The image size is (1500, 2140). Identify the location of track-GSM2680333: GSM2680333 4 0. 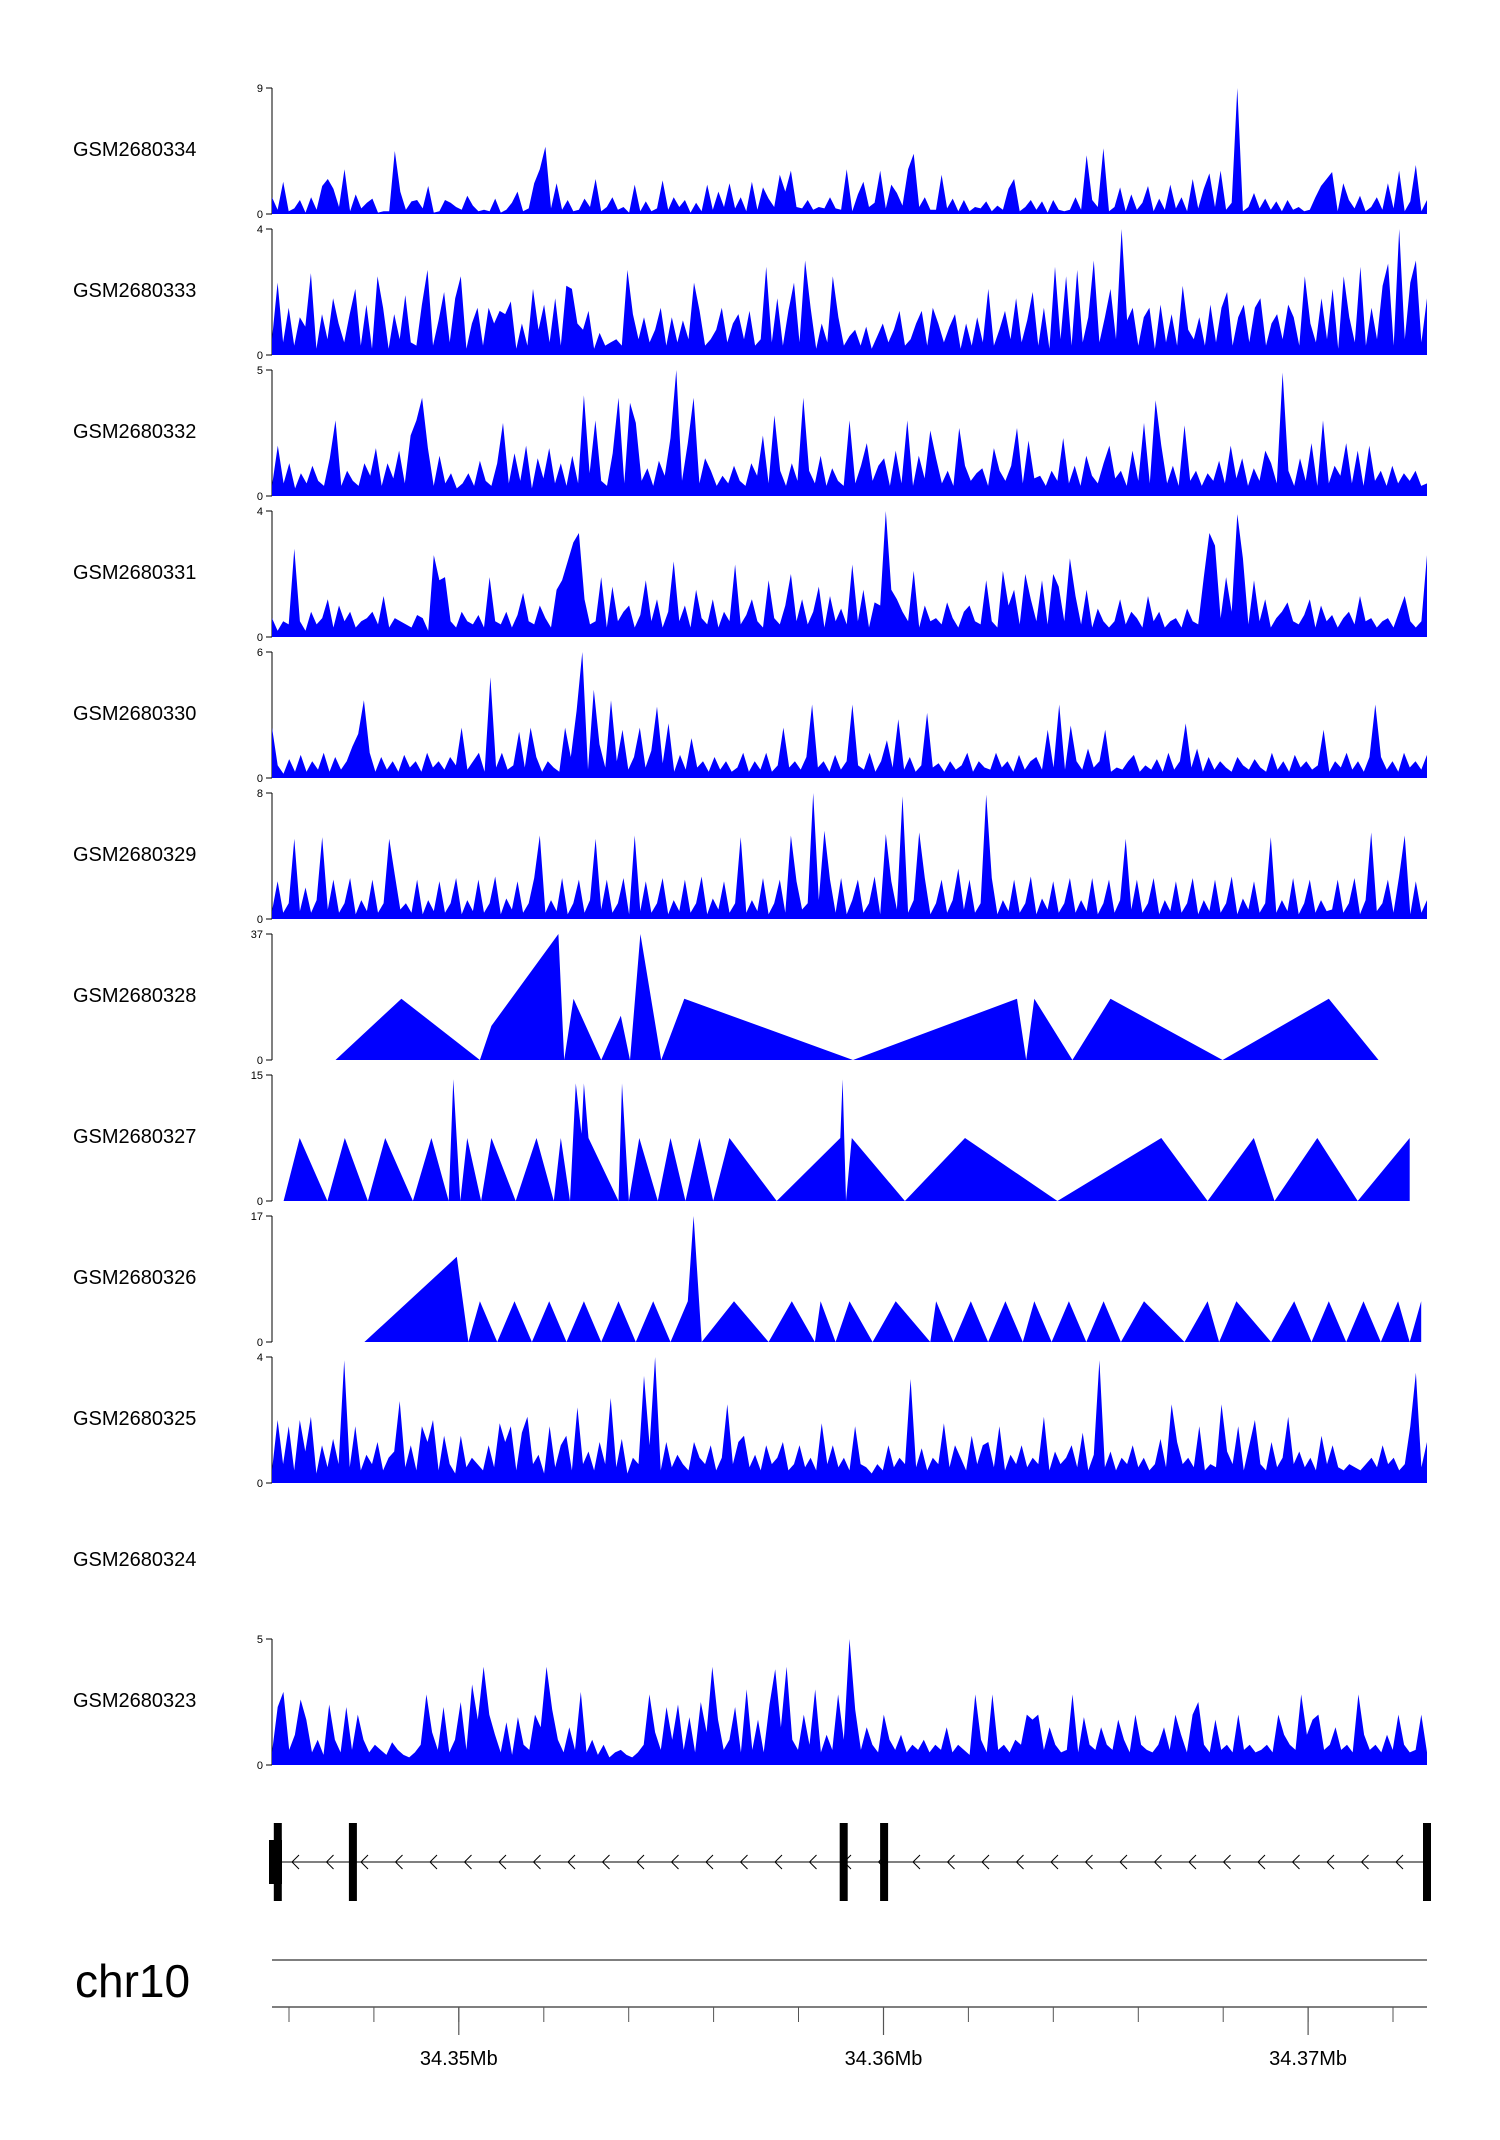
(750, 293).